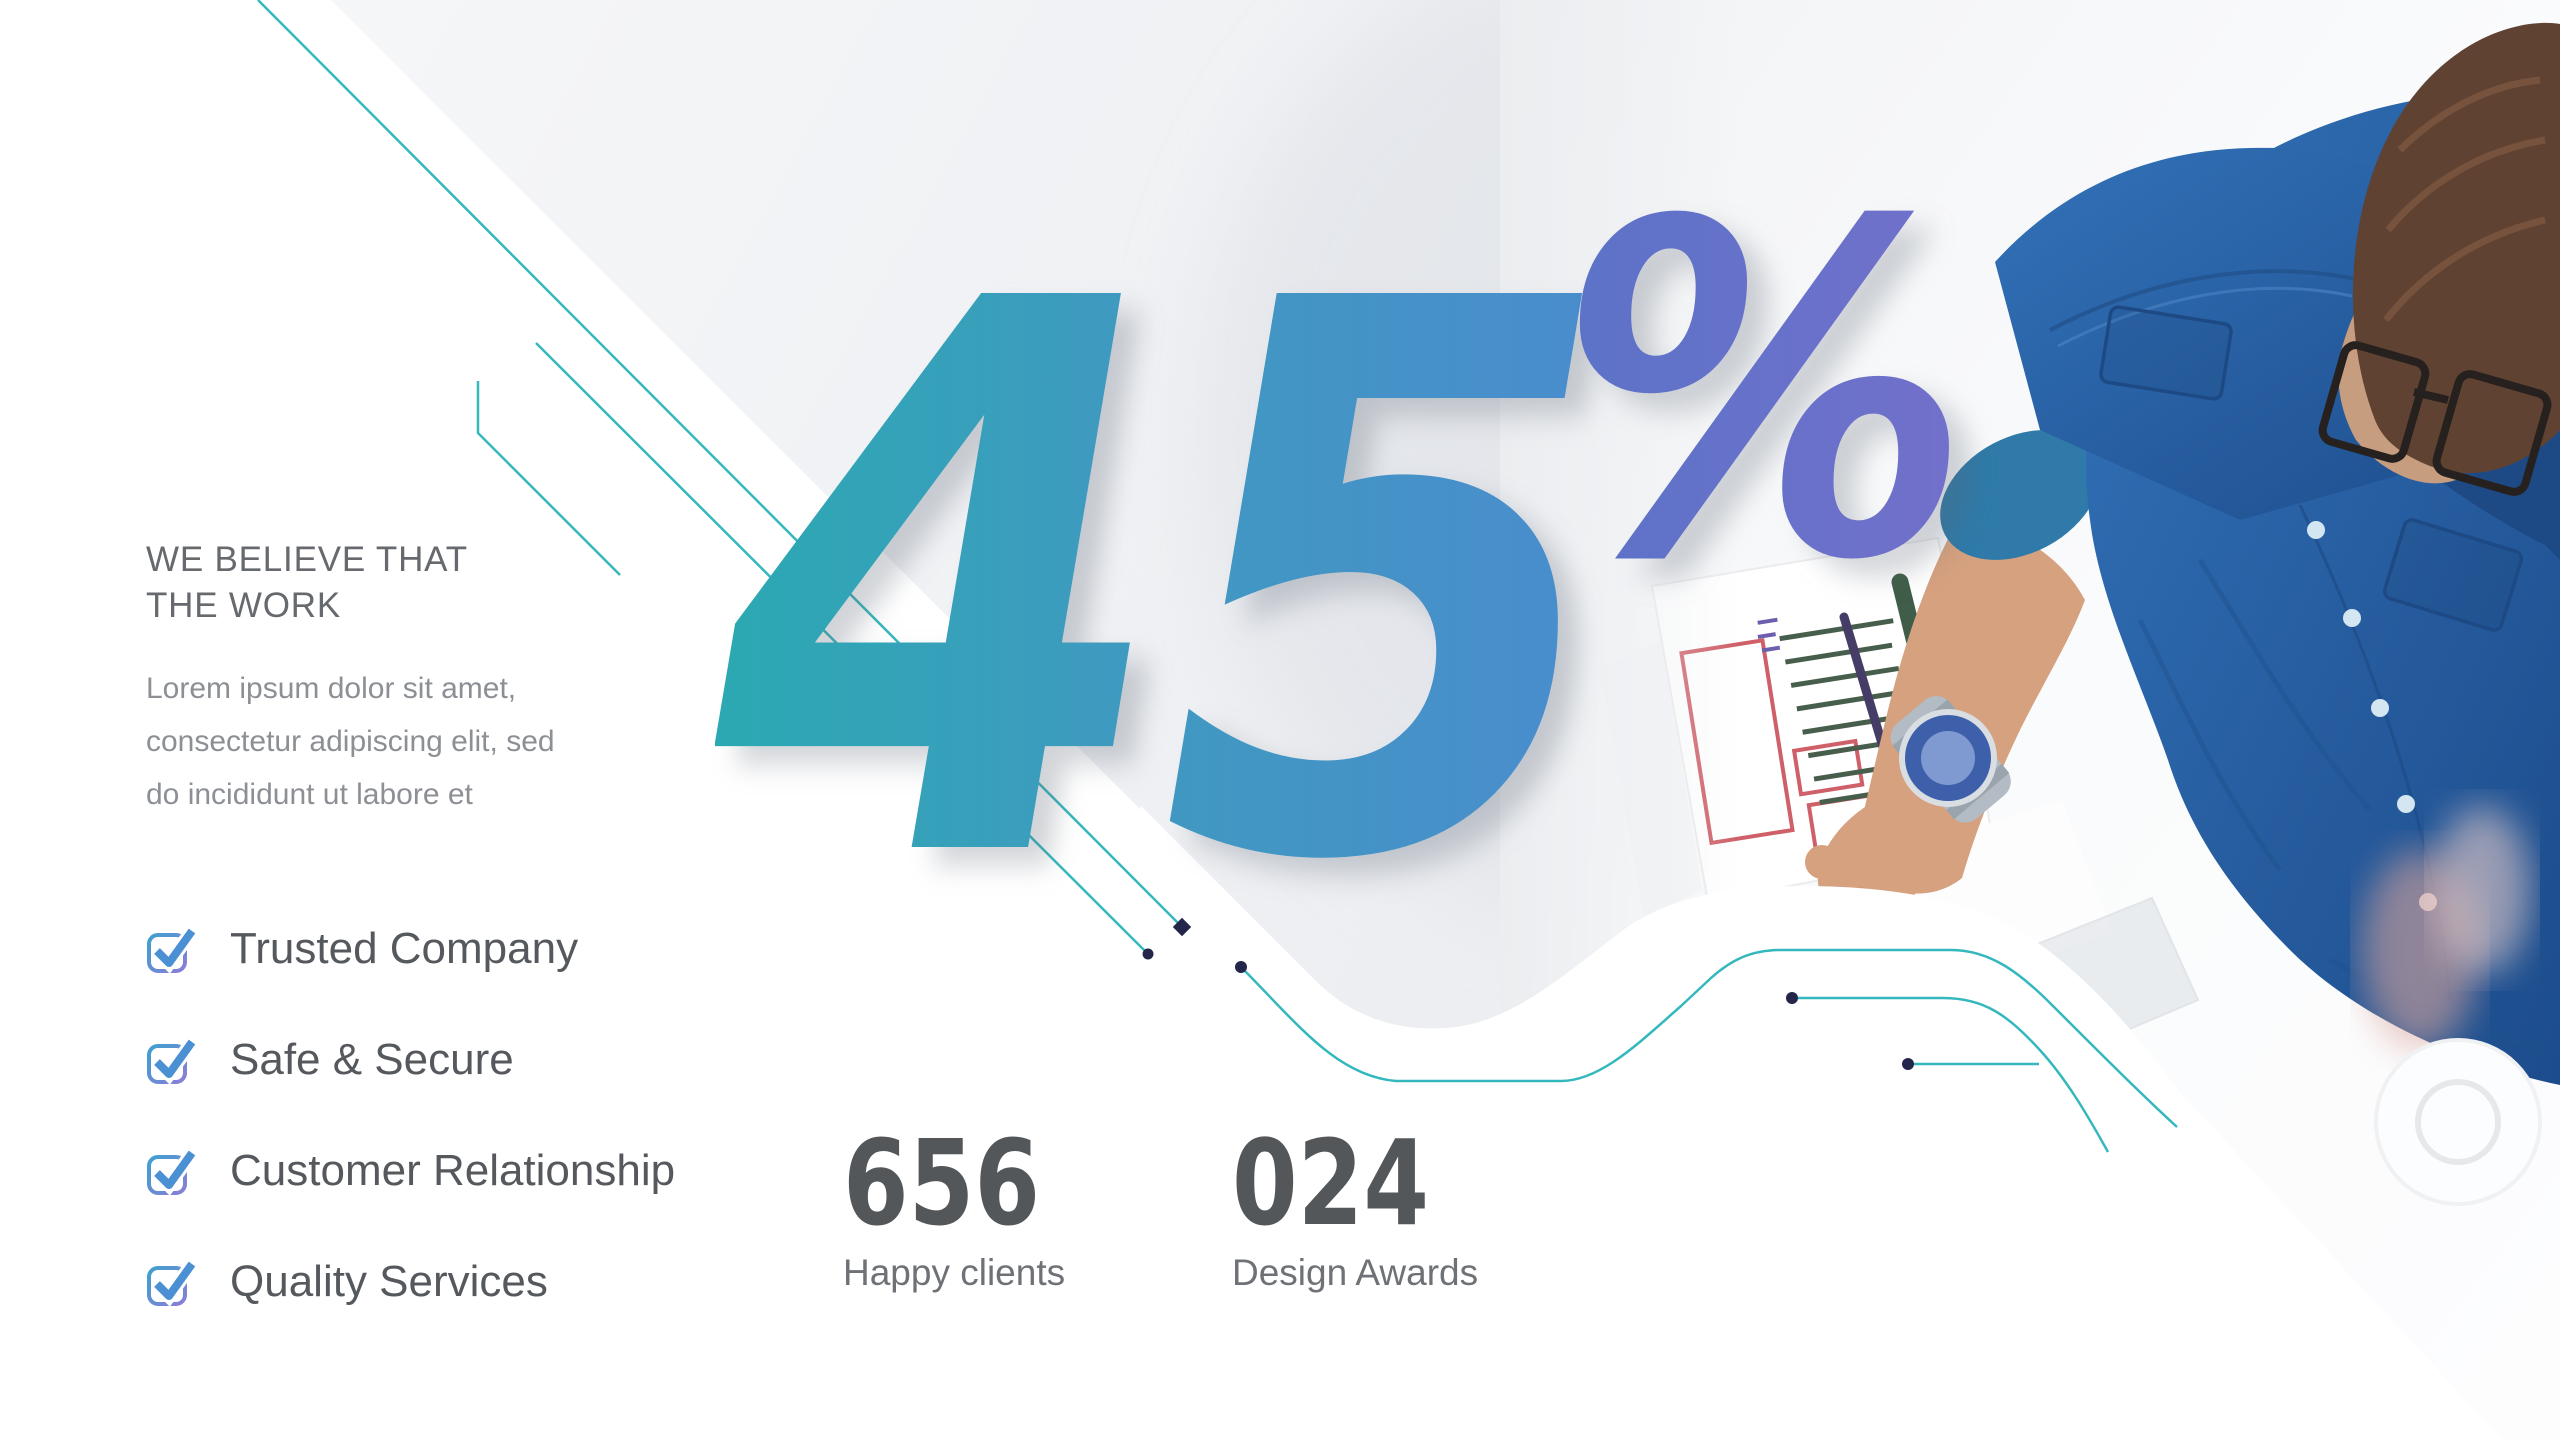 Image resolution: width=2560 pixels, height=1440 pixels. I want to click on saucer-ring, so click(2458, 1122).